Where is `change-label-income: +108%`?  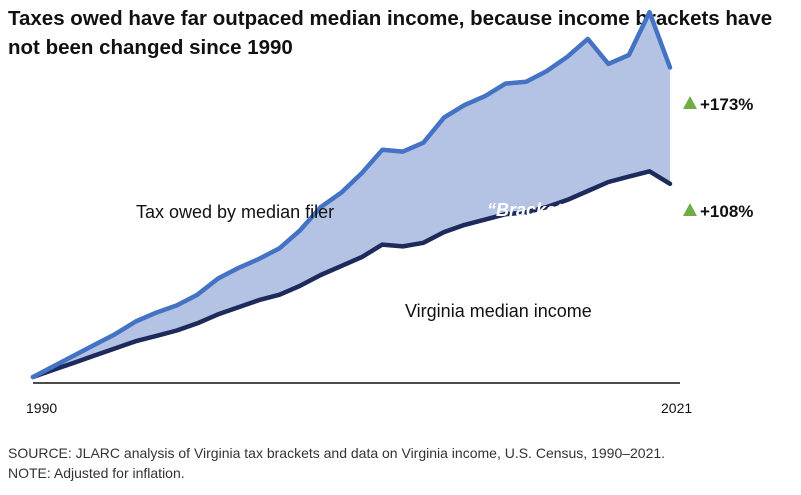 change-label-income: +108% is located at coordinates (726, 211).